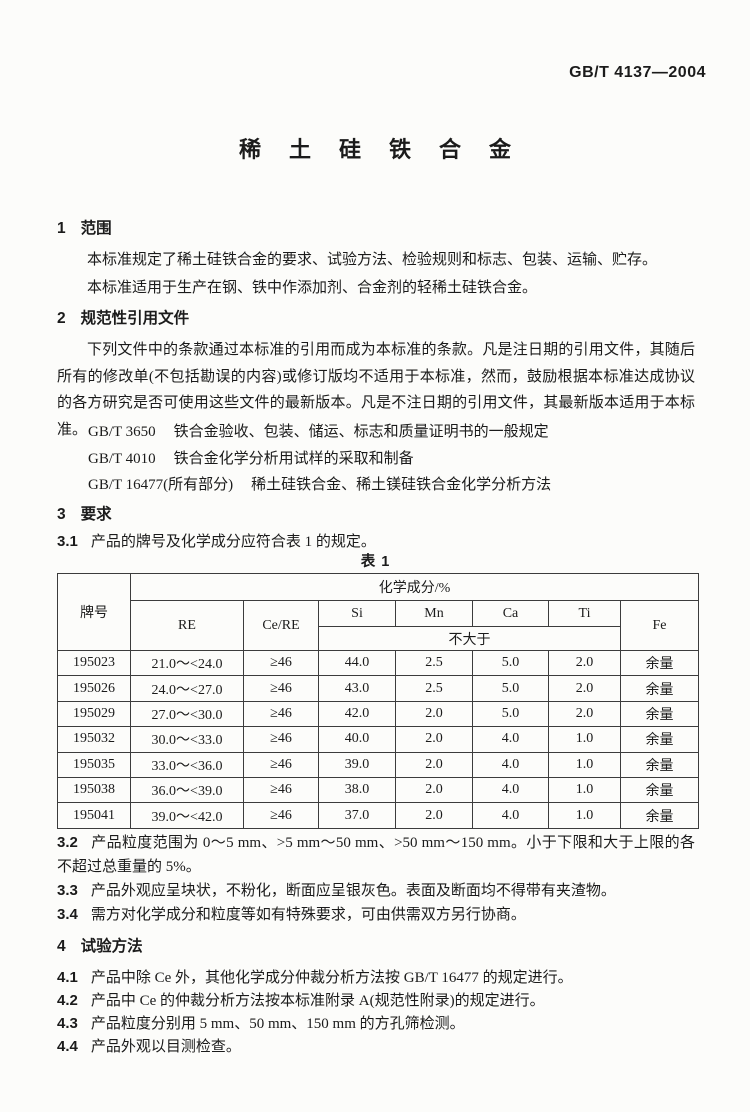 Image resolution: width=750 pixels, height=1112 pixels. What do you see at coordinates (67, 541) in the screenshot?
I see `clause-number: 3.1` at bounding box center [67, 541].